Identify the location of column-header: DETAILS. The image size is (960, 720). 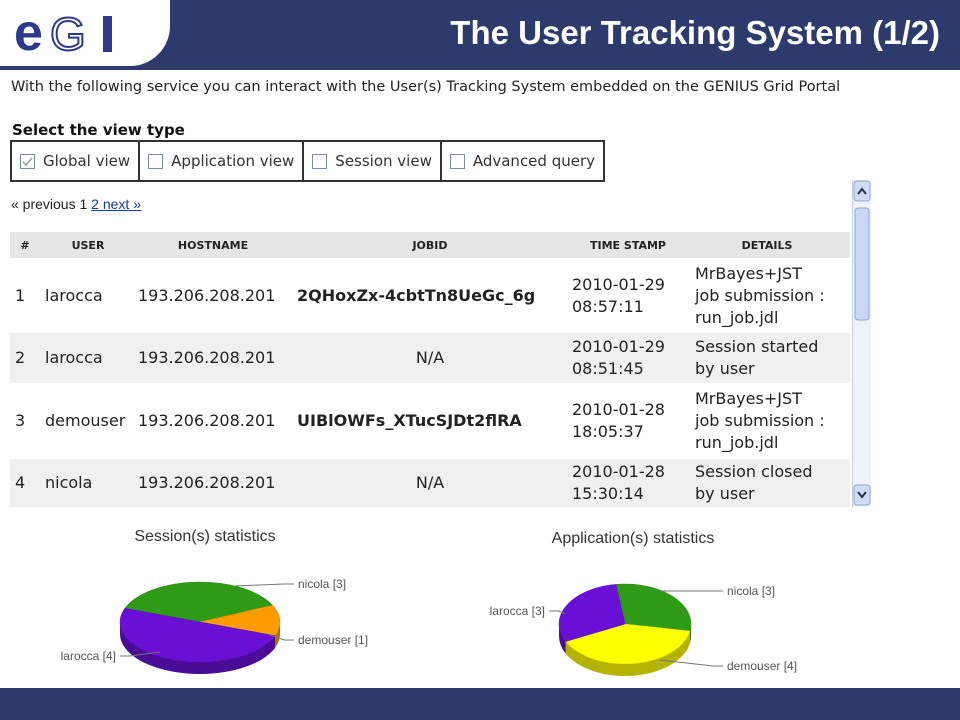
(767, 245).